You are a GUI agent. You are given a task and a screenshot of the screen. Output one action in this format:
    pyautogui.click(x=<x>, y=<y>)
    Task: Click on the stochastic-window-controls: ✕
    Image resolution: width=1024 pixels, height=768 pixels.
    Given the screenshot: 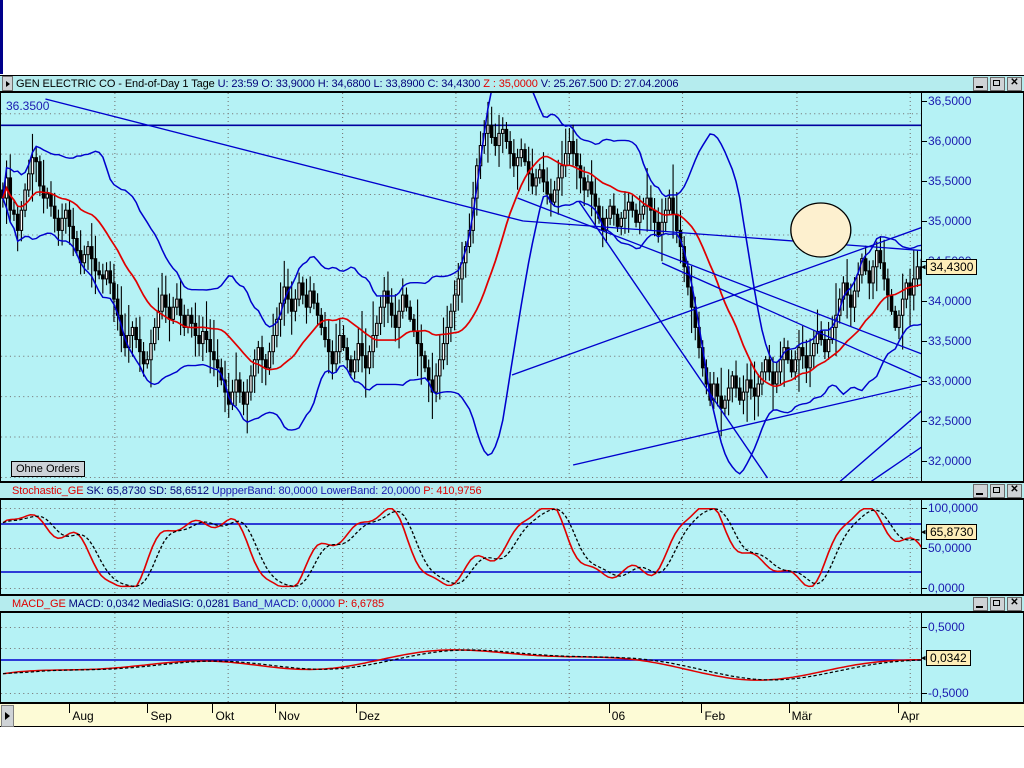 What is the action you would take?
    pyautogui.click(x=997, y=491)
    